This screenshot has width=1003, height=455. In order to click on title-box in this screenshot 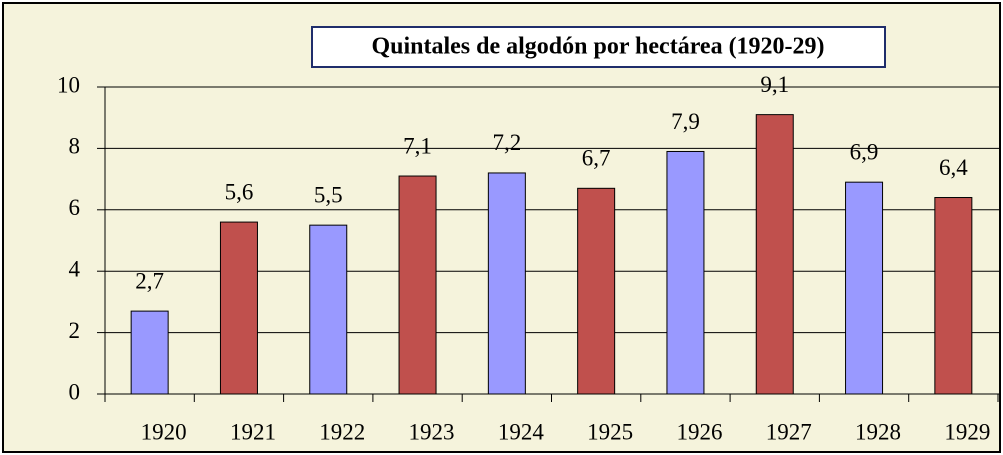, I will do `click(598, 47)`.